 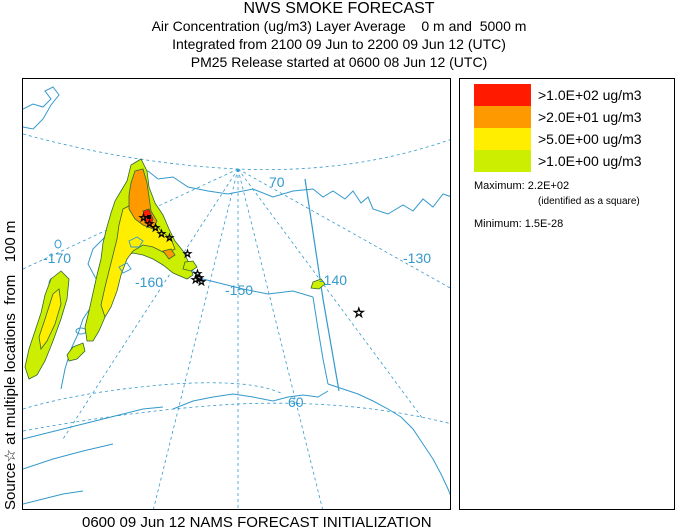 I want to click on maximum-value: Maximum: 2.2E+02, so click(x=522, y=186).